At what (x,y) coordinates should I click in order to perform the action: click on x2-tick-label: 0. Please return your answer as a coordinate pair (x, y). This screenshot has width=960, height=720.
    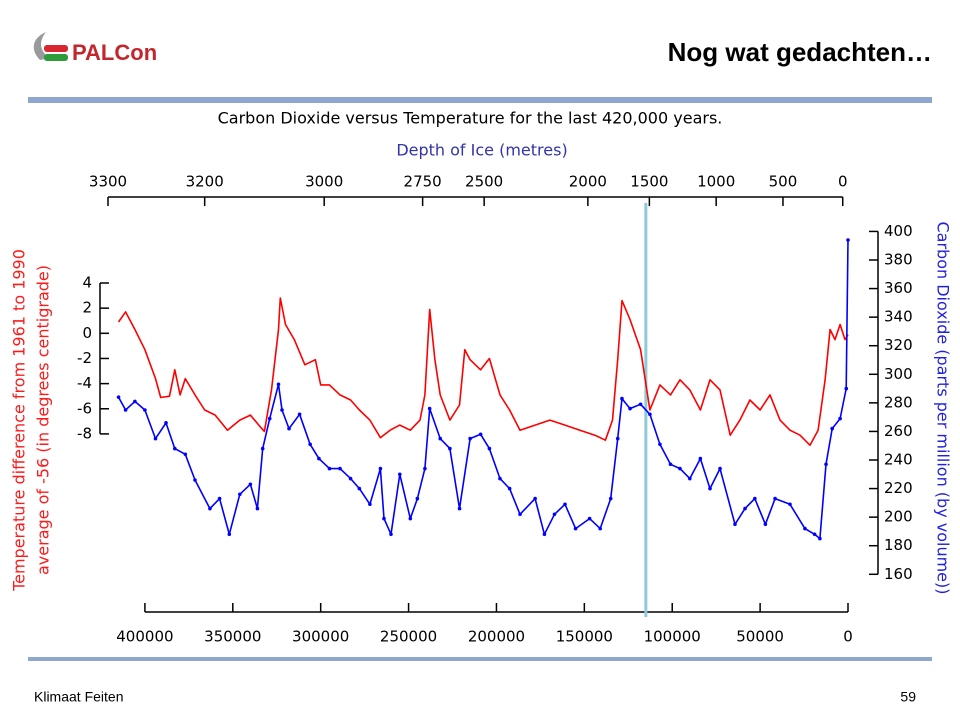
    Looking at the image, I should click on (843, 182).